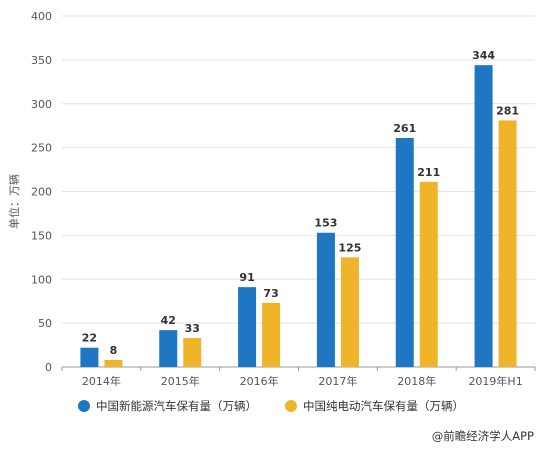 The image size is (542, 450). I want to click on x-tick-label: 2018年, so click(416, 381).